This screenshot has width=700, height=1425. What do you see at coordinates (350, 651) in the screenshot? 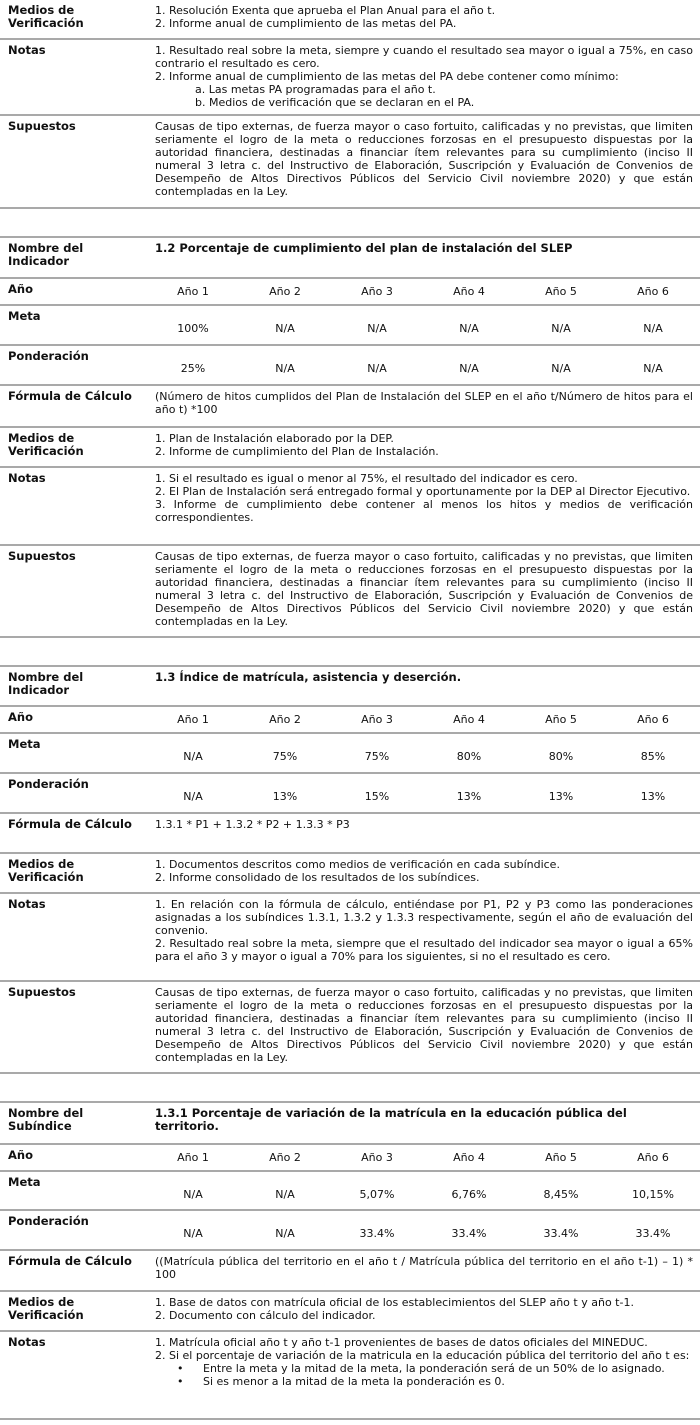
I see `section-gap` at bounding box center [350, 651].